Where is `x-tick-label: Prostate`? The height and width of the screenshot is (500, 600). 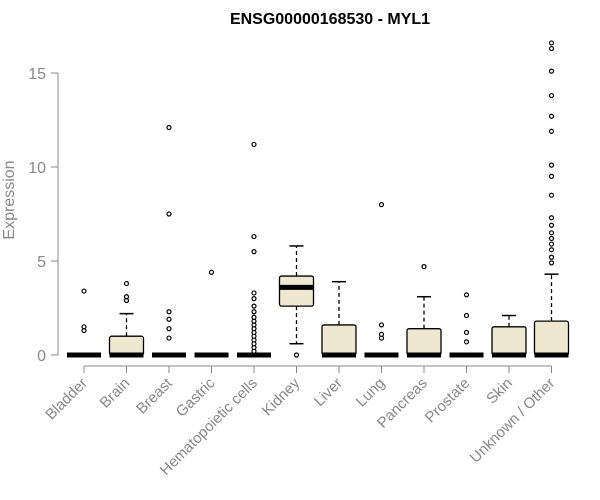
x-tick-label: Prostate is located at coordinates (448, 401).